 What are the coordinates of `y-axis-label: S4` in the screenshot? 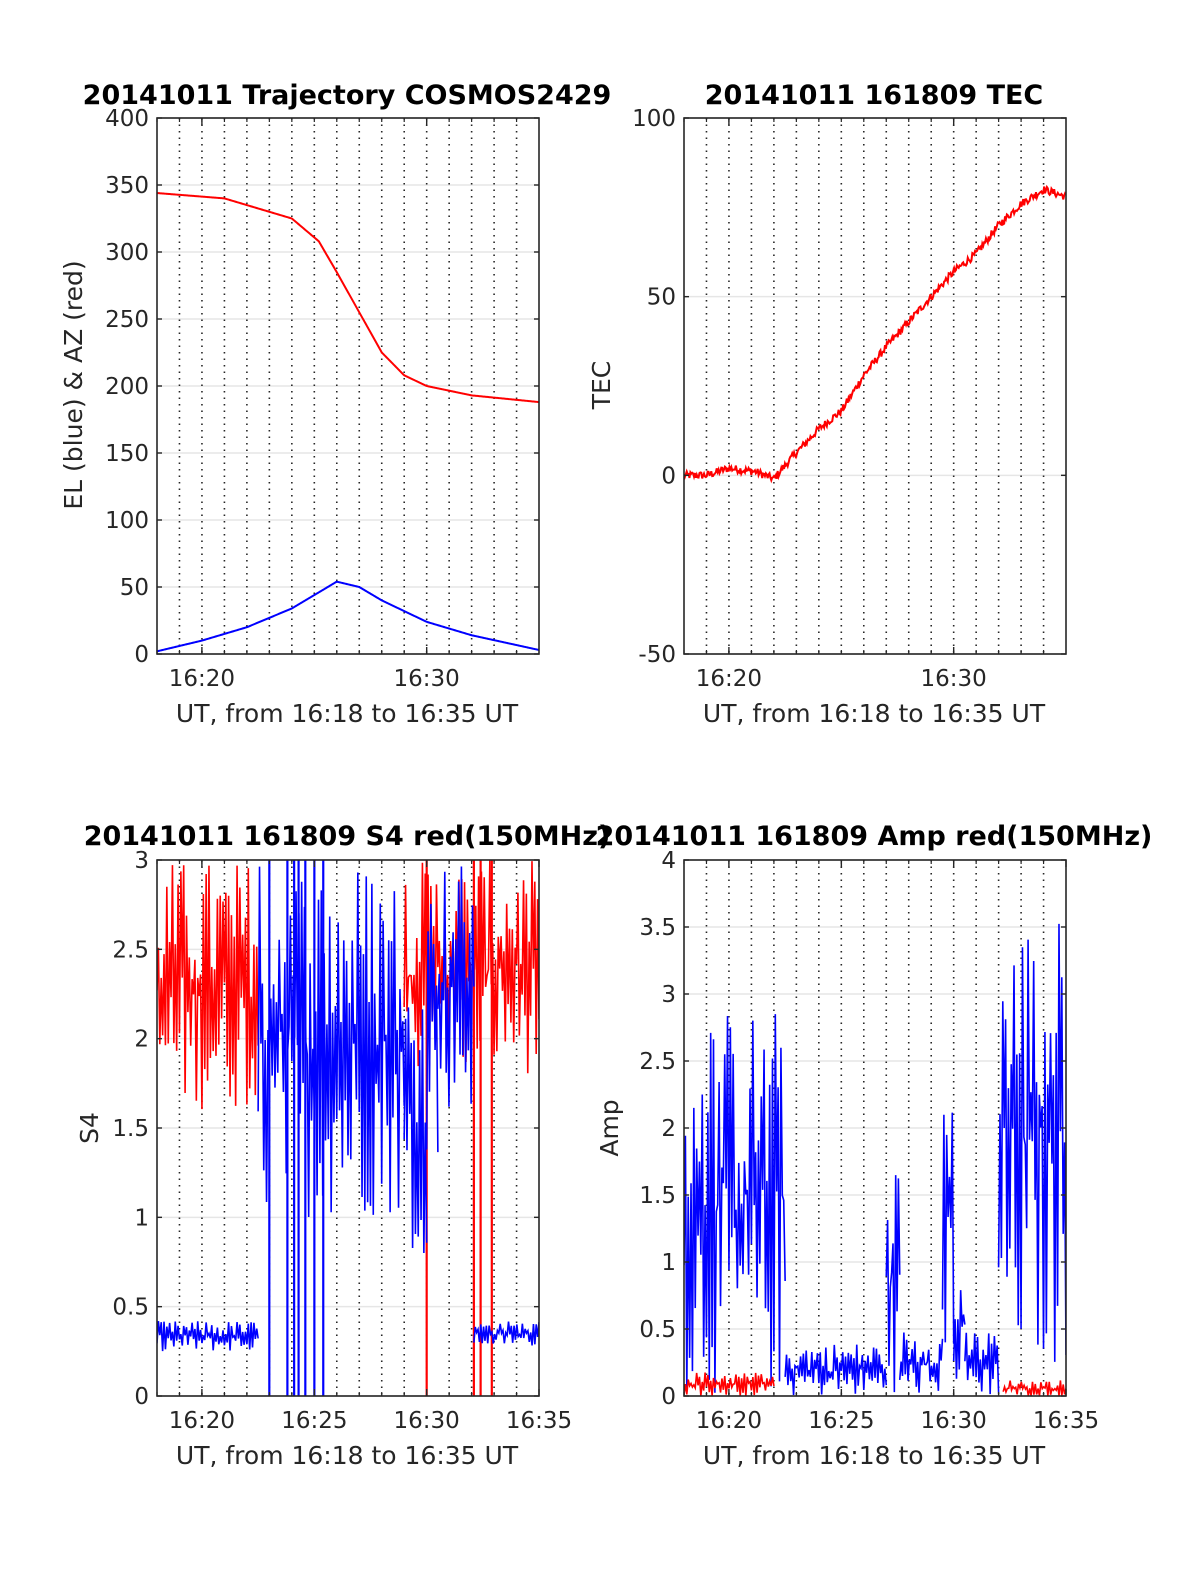 It's located at (89, 1128).